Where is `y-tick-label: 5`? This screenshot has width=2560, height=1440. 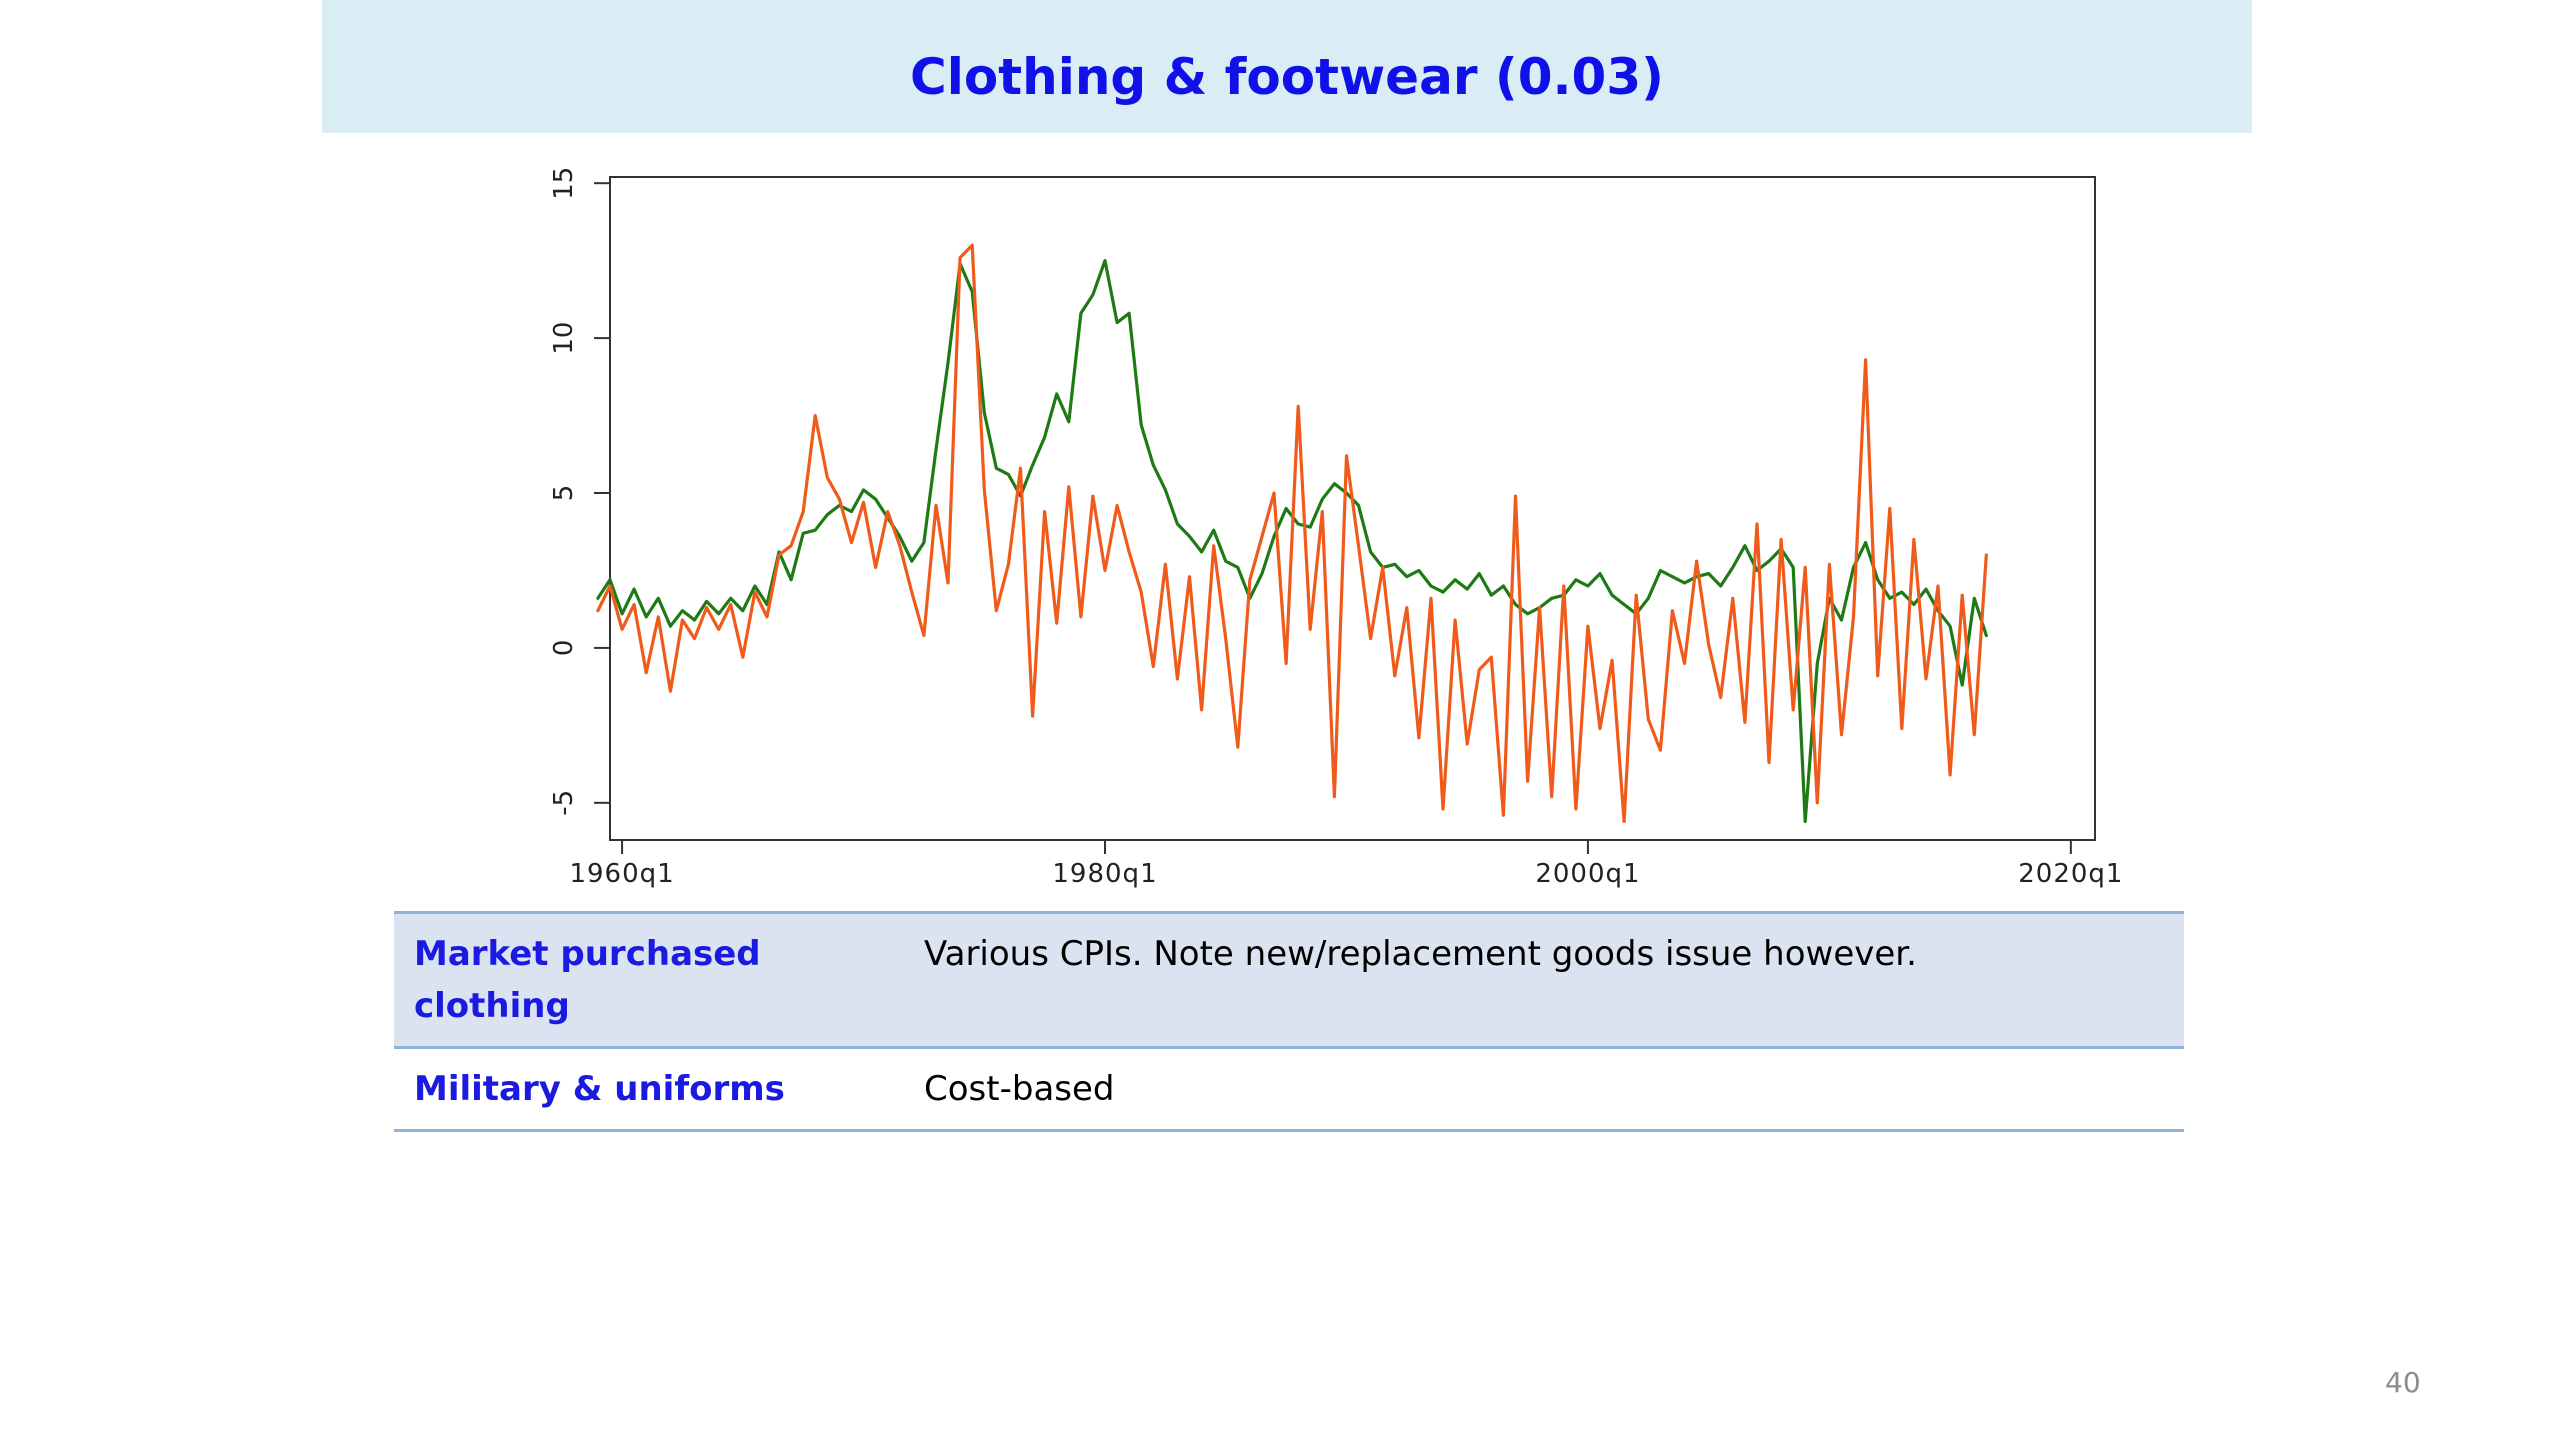 y-tick-label: 5 is located at coordinates (564, 493).